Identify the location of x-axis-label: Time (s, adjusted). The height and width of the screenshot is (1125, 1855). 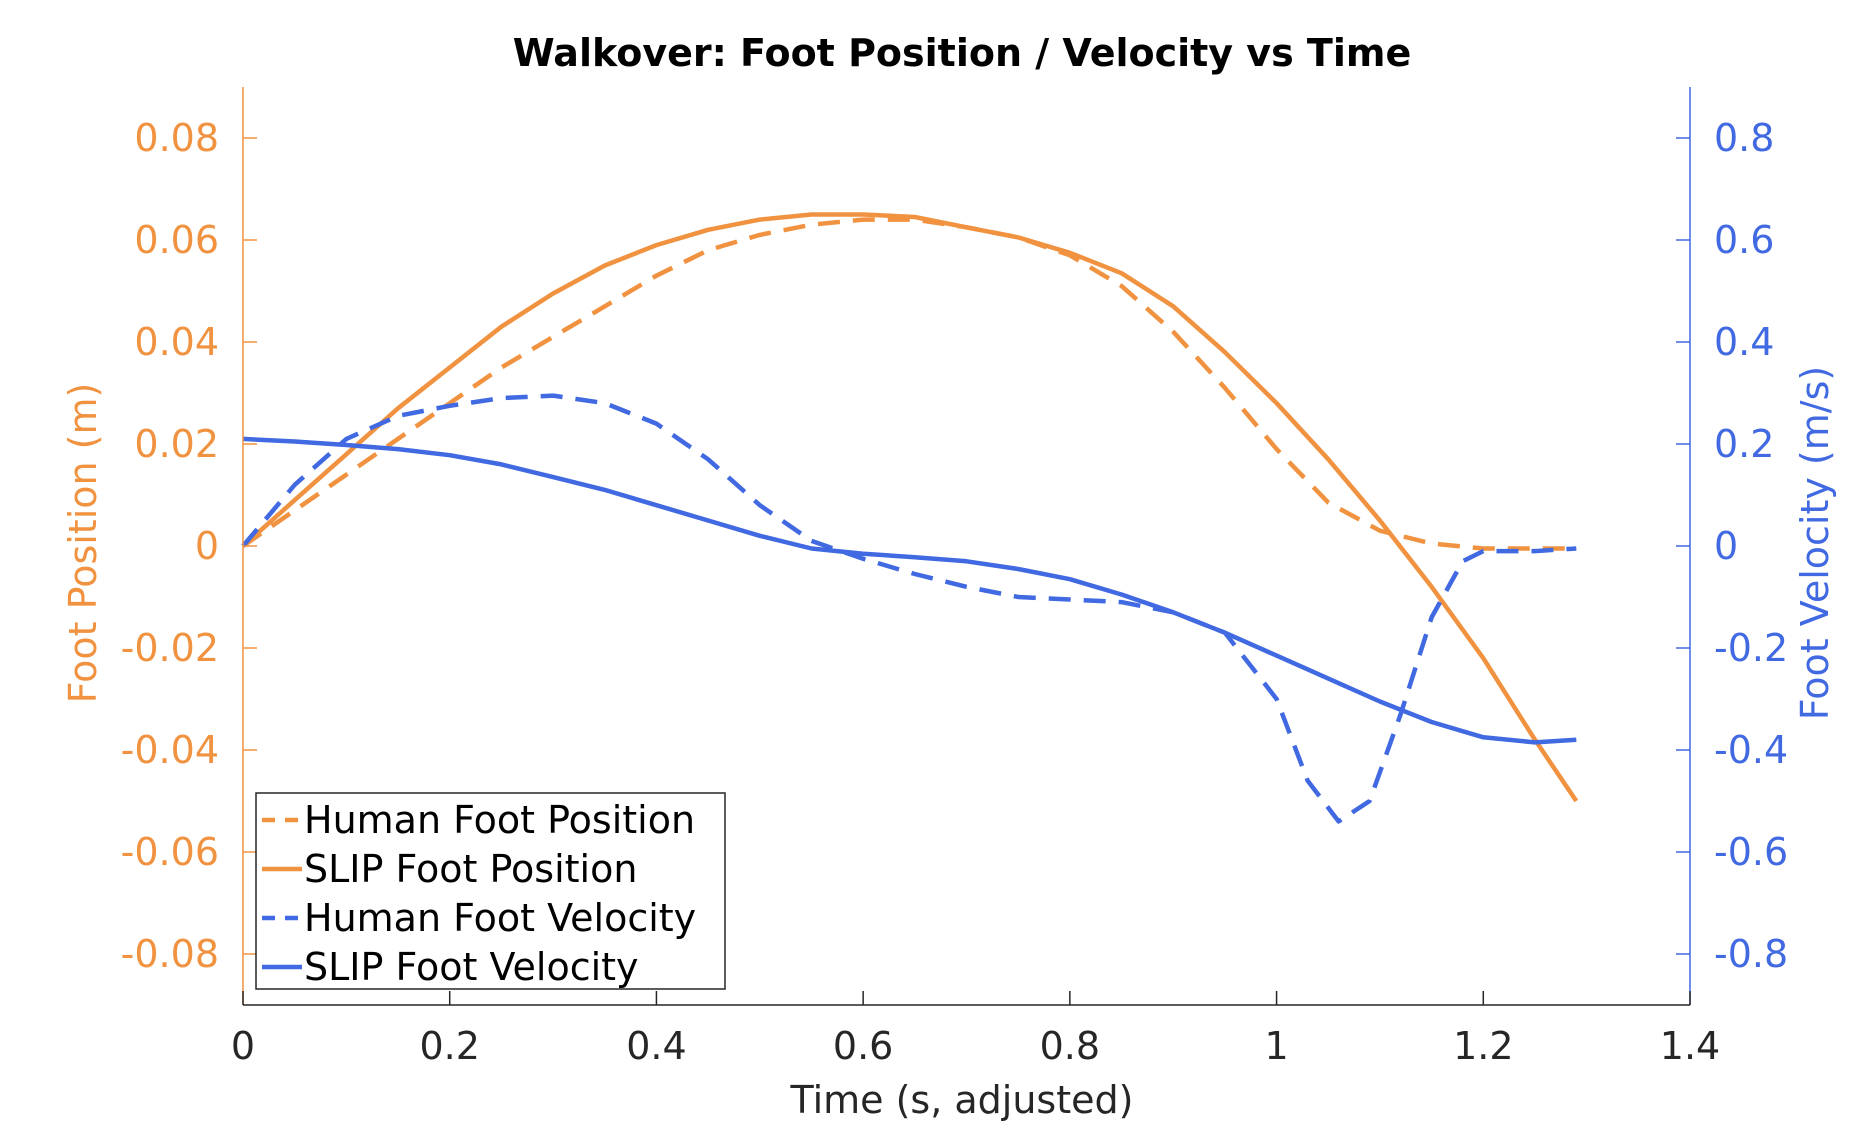
(962, 1099).